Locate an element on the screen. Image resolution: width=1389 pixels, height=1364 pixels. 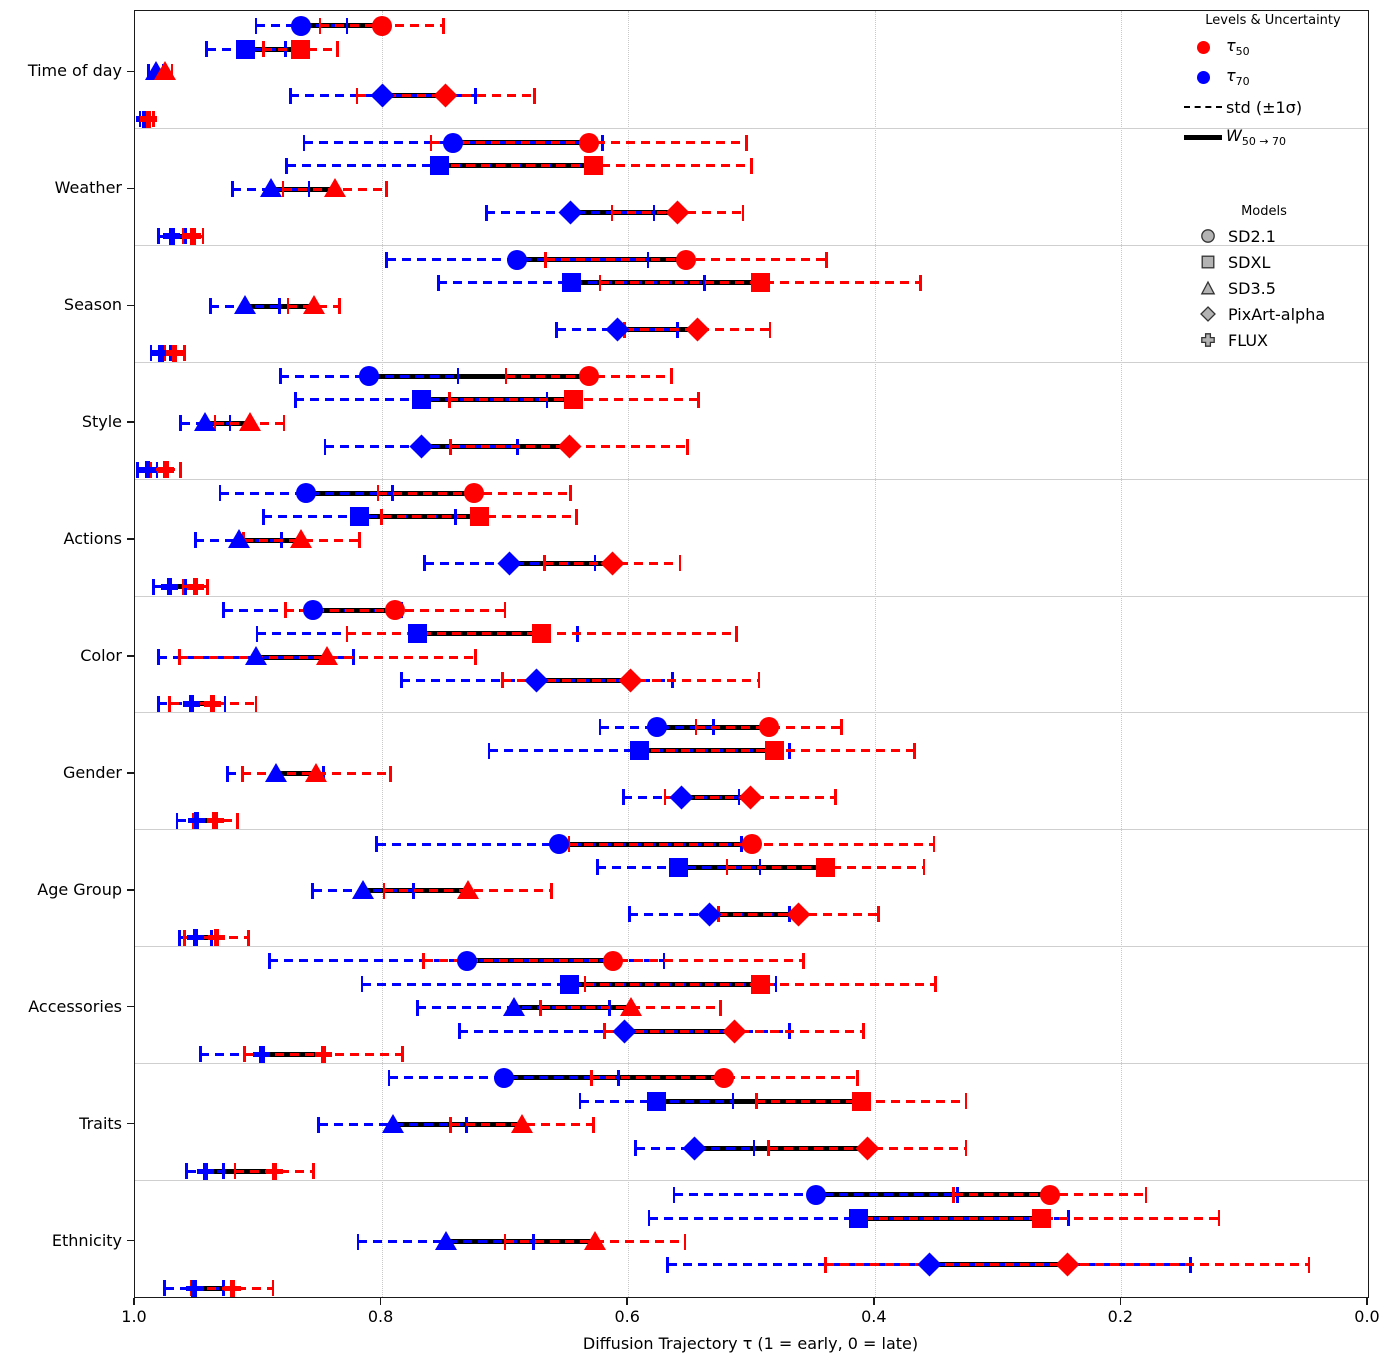
legend-levels-item: τ70 is located at coordinates (1273, 77).